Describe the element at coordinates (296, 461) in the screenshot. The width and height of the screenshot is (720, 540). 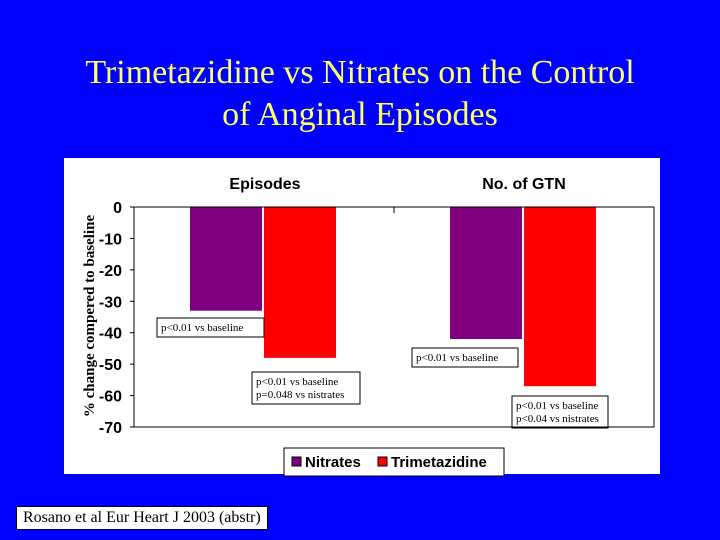
I see `legend-swatch-nitrates` at that location.